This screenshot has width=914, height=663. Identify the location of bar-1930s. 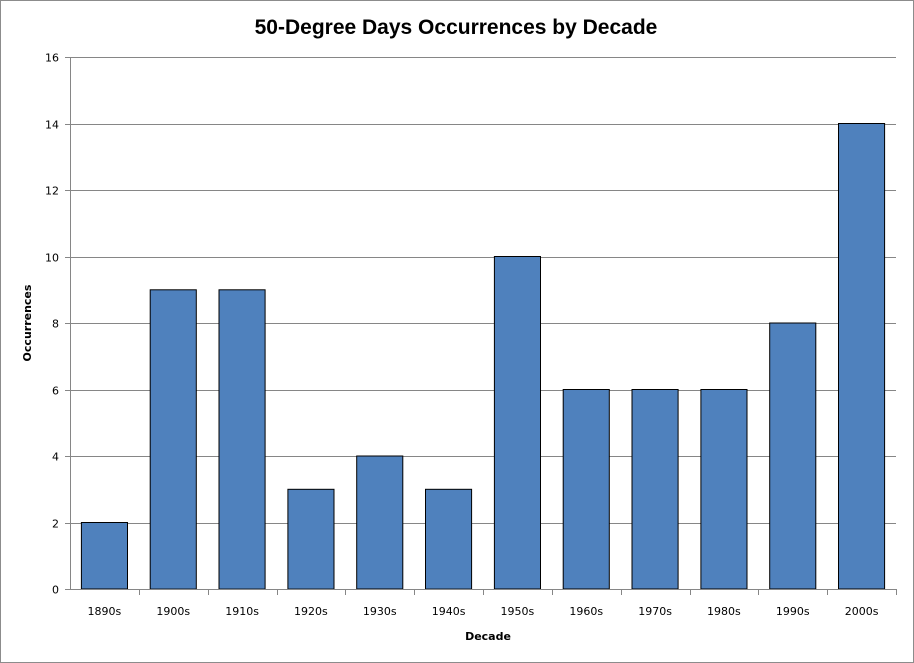
(380, 522).